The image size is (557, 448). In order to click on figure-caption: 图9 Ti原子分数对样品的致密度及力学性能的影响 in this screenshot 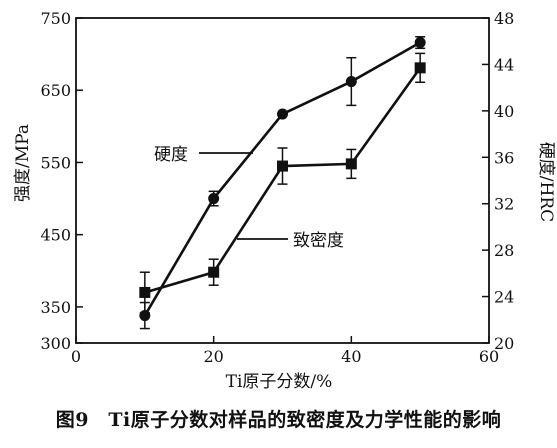, I will do `click(278, 420)`.